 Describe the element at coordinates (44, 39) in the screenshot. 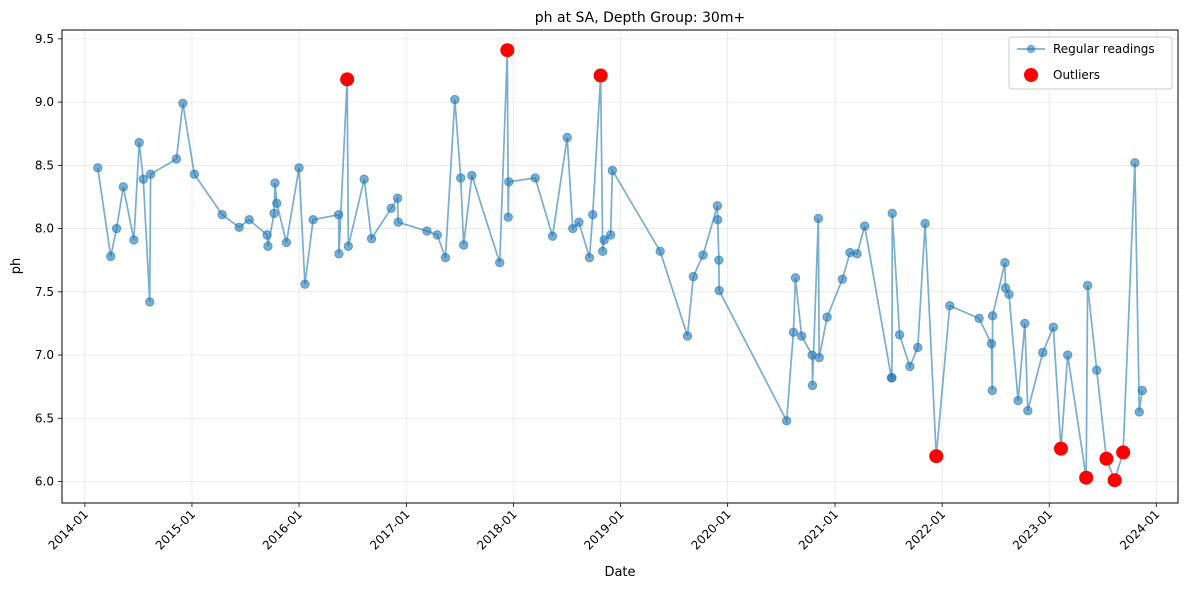

I see `y-tick-label: 9.5` at that location.